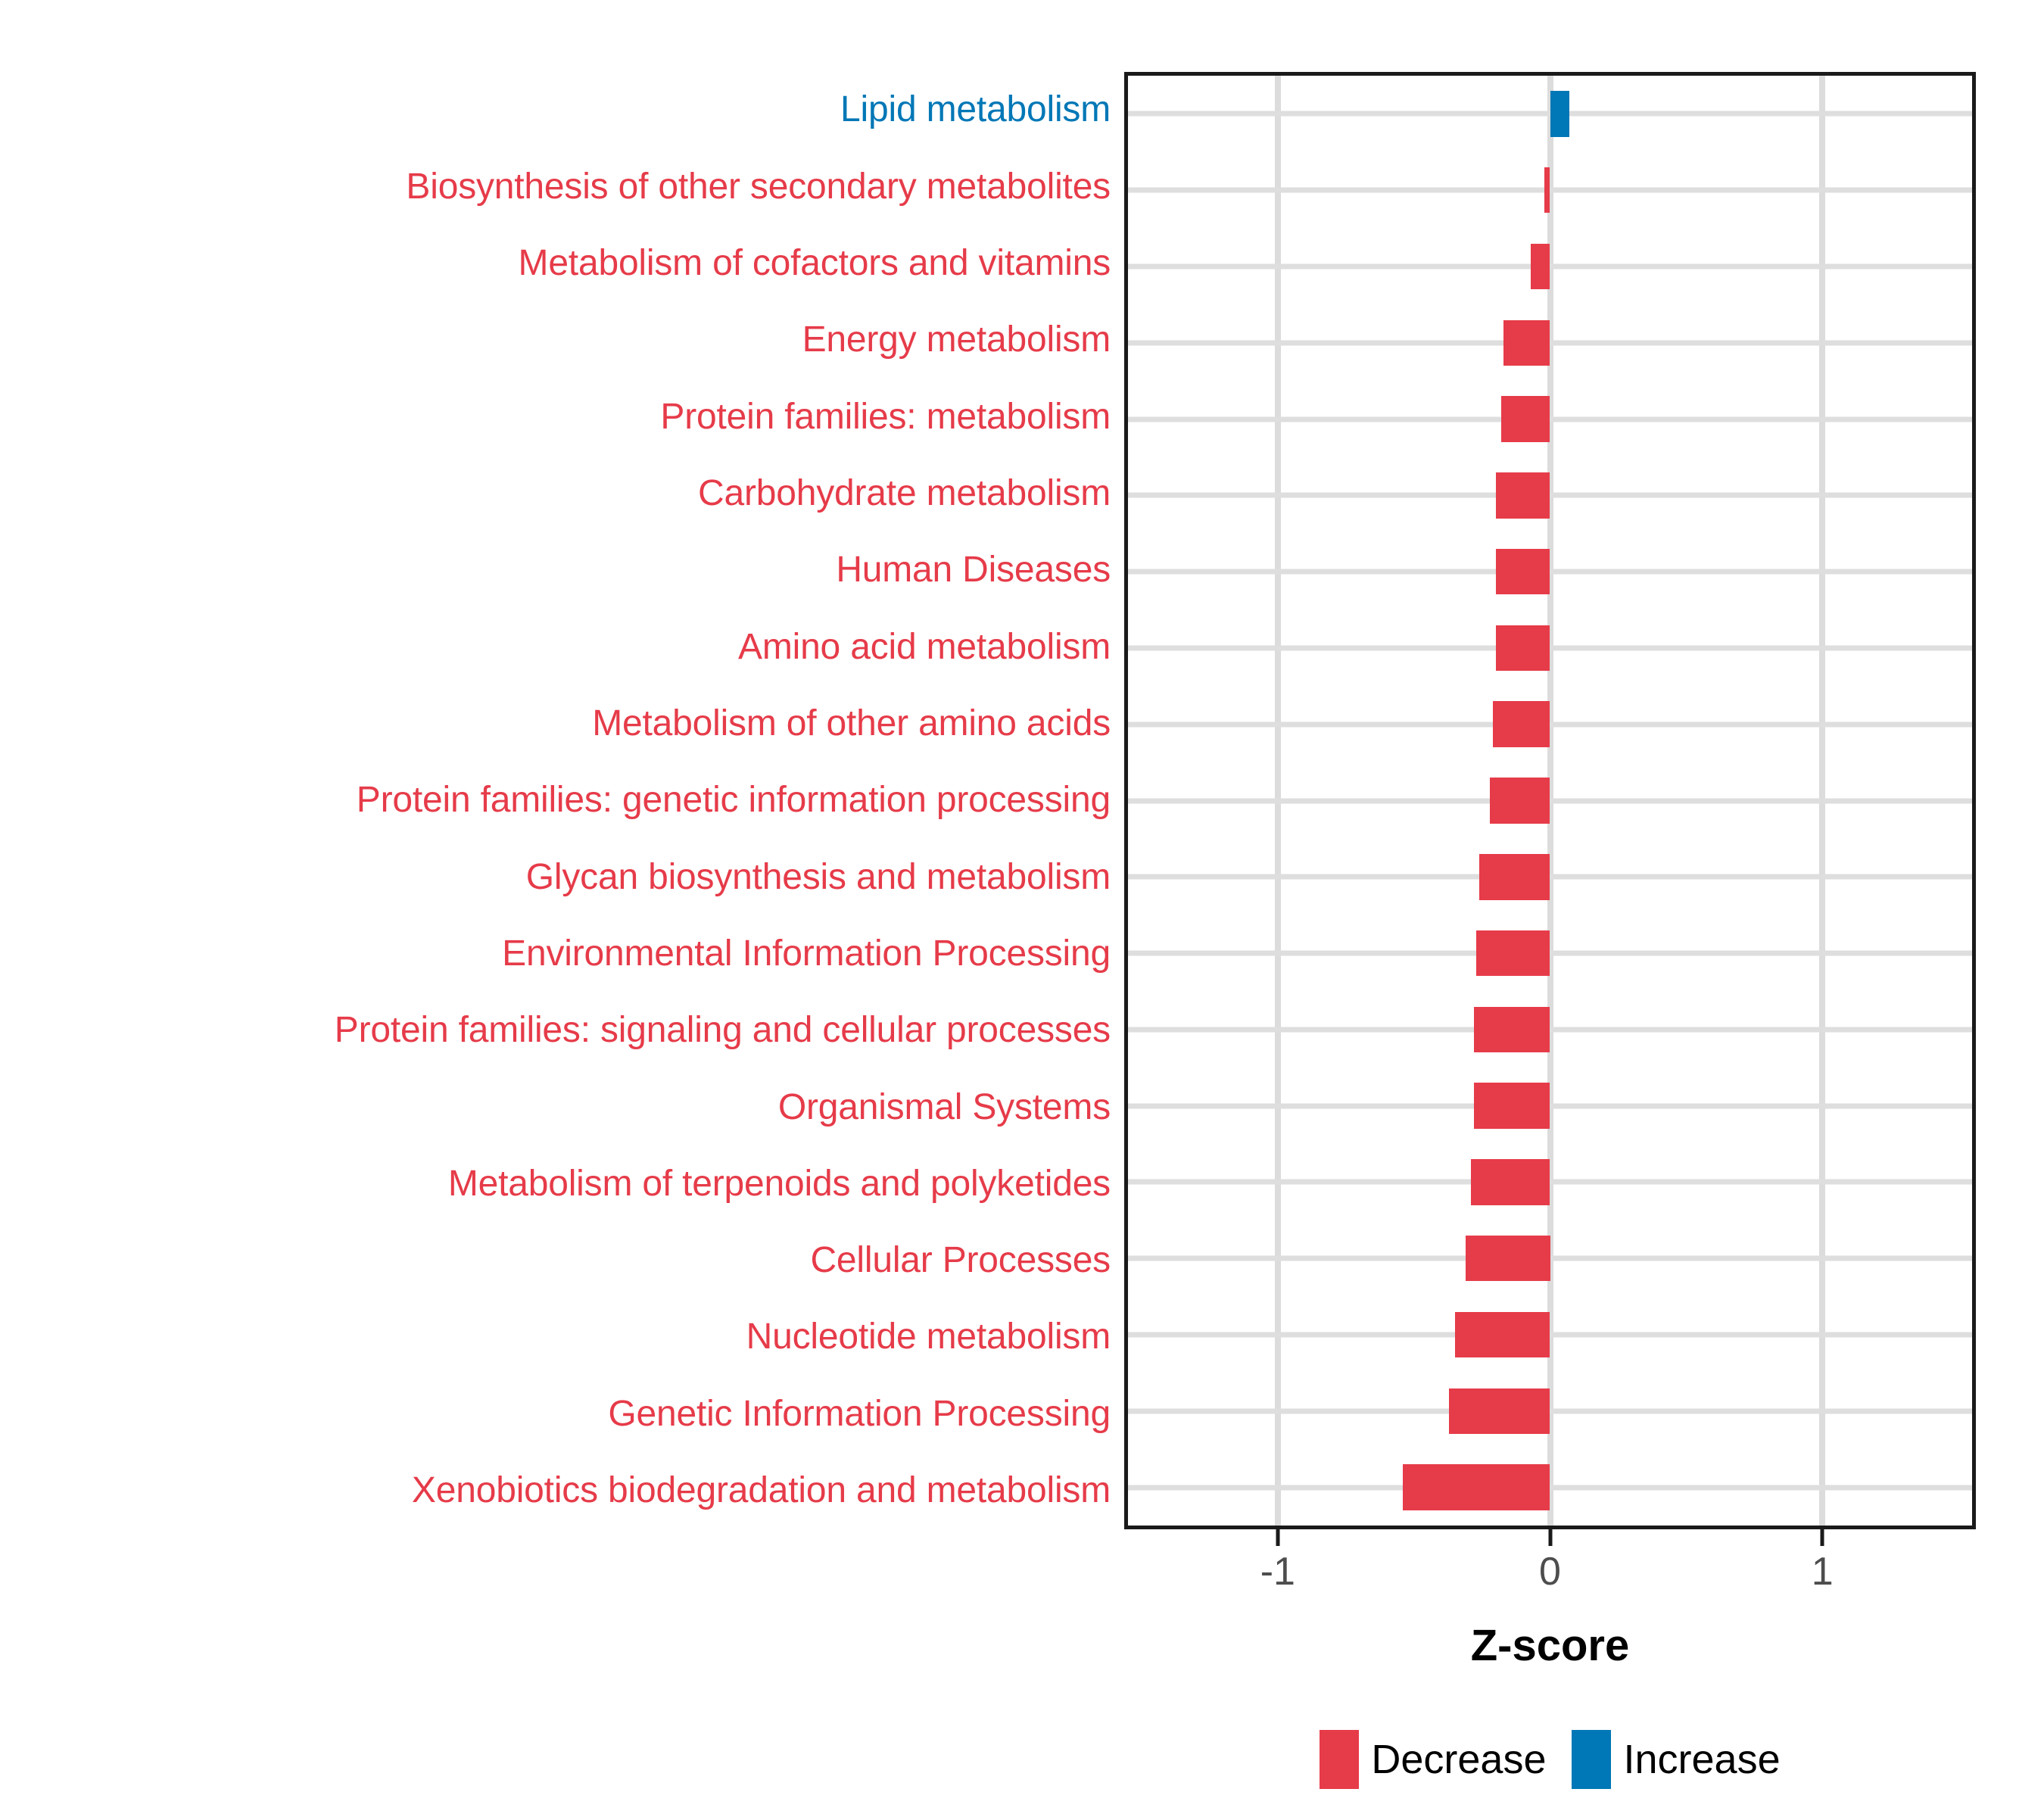  I want to click on y-axis-label-row: Environmental Information Processing, so click(562, 953).